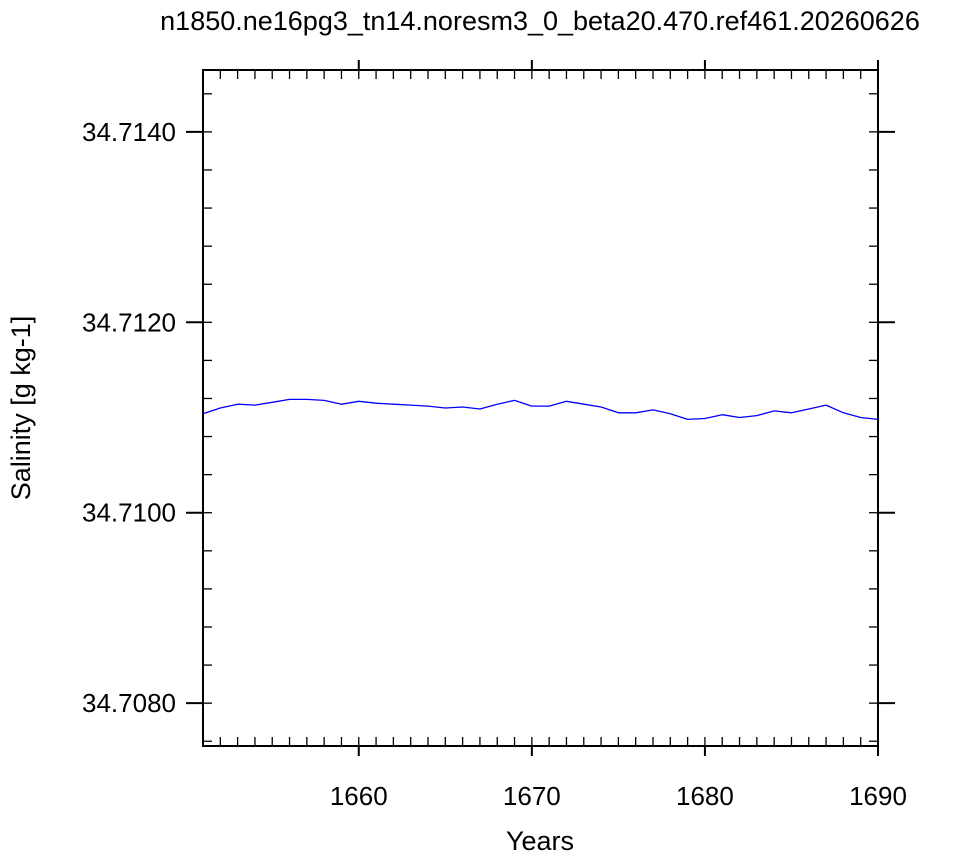 This screenshot has height=859, width=979. What do you see at coordinates (705, 796) in the screenshot?
I see `x-tick-label: 1680` at bounding box center [705, 796].